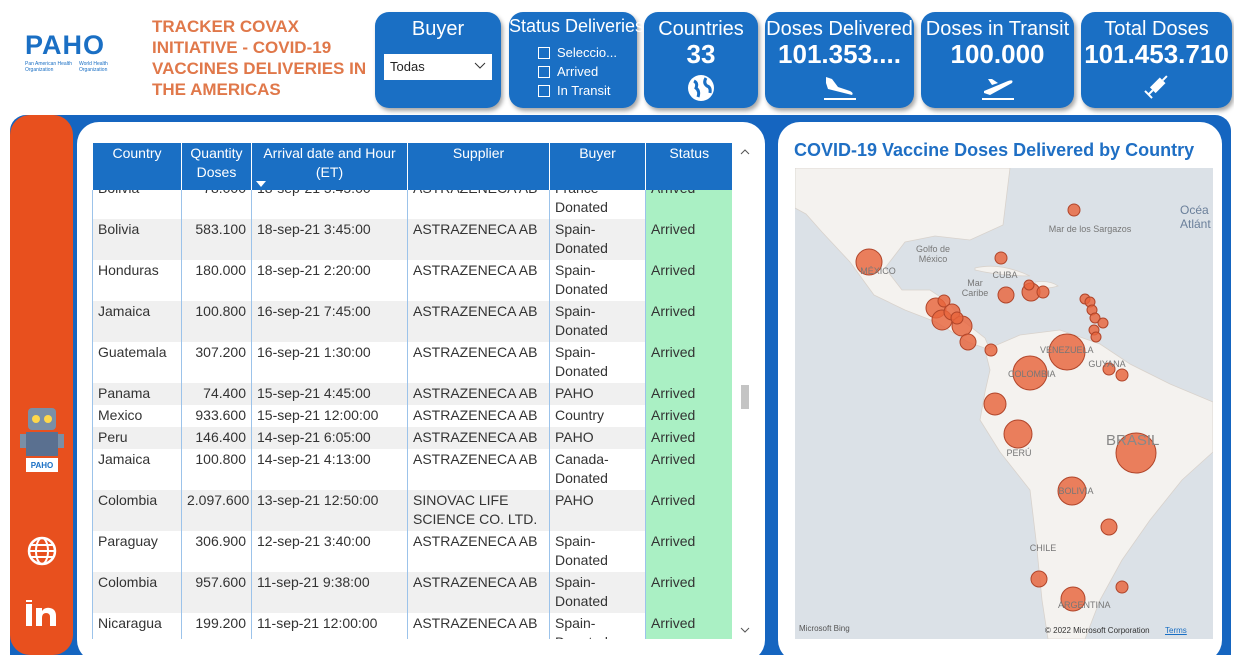 The image size is (1234, 662). Describe the element at coordinates (137, 362) in the screenshot. I see `table-cell: Guatemala` at that location.